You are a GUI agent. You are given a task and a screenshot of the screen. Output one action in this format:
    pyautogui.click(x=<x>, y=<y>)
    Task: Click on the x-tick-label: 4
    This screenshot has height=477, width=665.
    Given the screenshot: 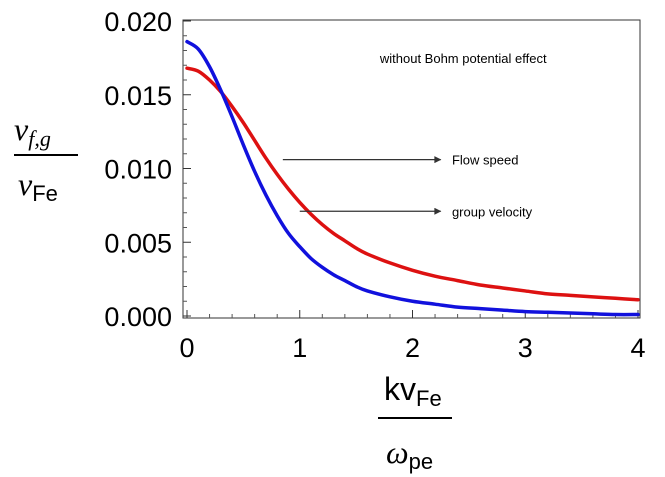 What is the action you would take?
    pyautogui.click(x=637, y=348)
    